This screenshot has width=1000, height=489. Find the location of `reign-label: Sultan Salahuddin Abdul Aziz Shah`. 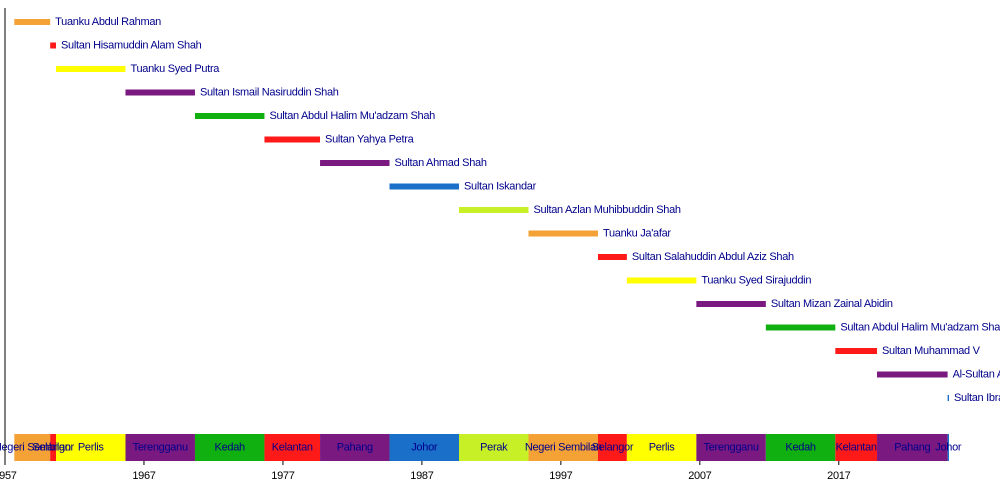

reign-label: Sultan Salahuddin Abdul Aziz Shah is located at coordinates (713, 257).